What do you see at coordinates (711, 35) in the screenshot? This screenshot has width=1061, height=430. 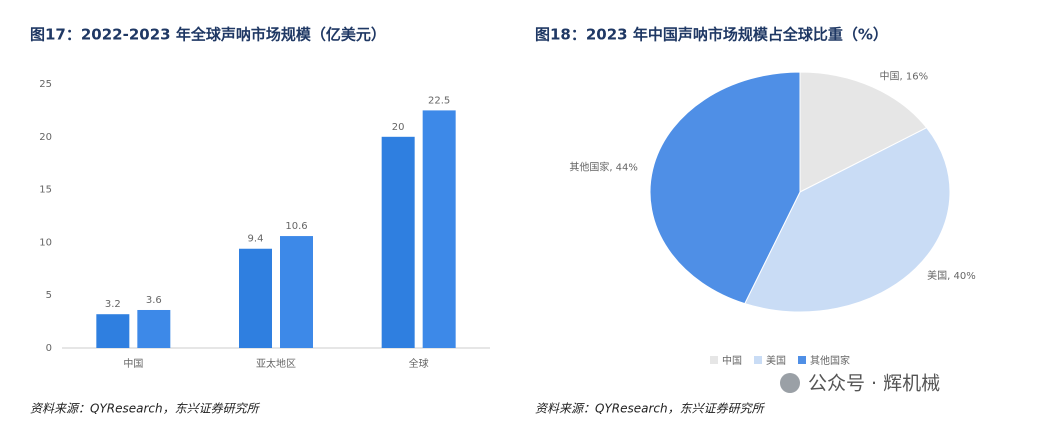 I see `chart-title: 图18：2023 年中国声呐市场规模占全球比重（%）` at bounding box center [711, 35].